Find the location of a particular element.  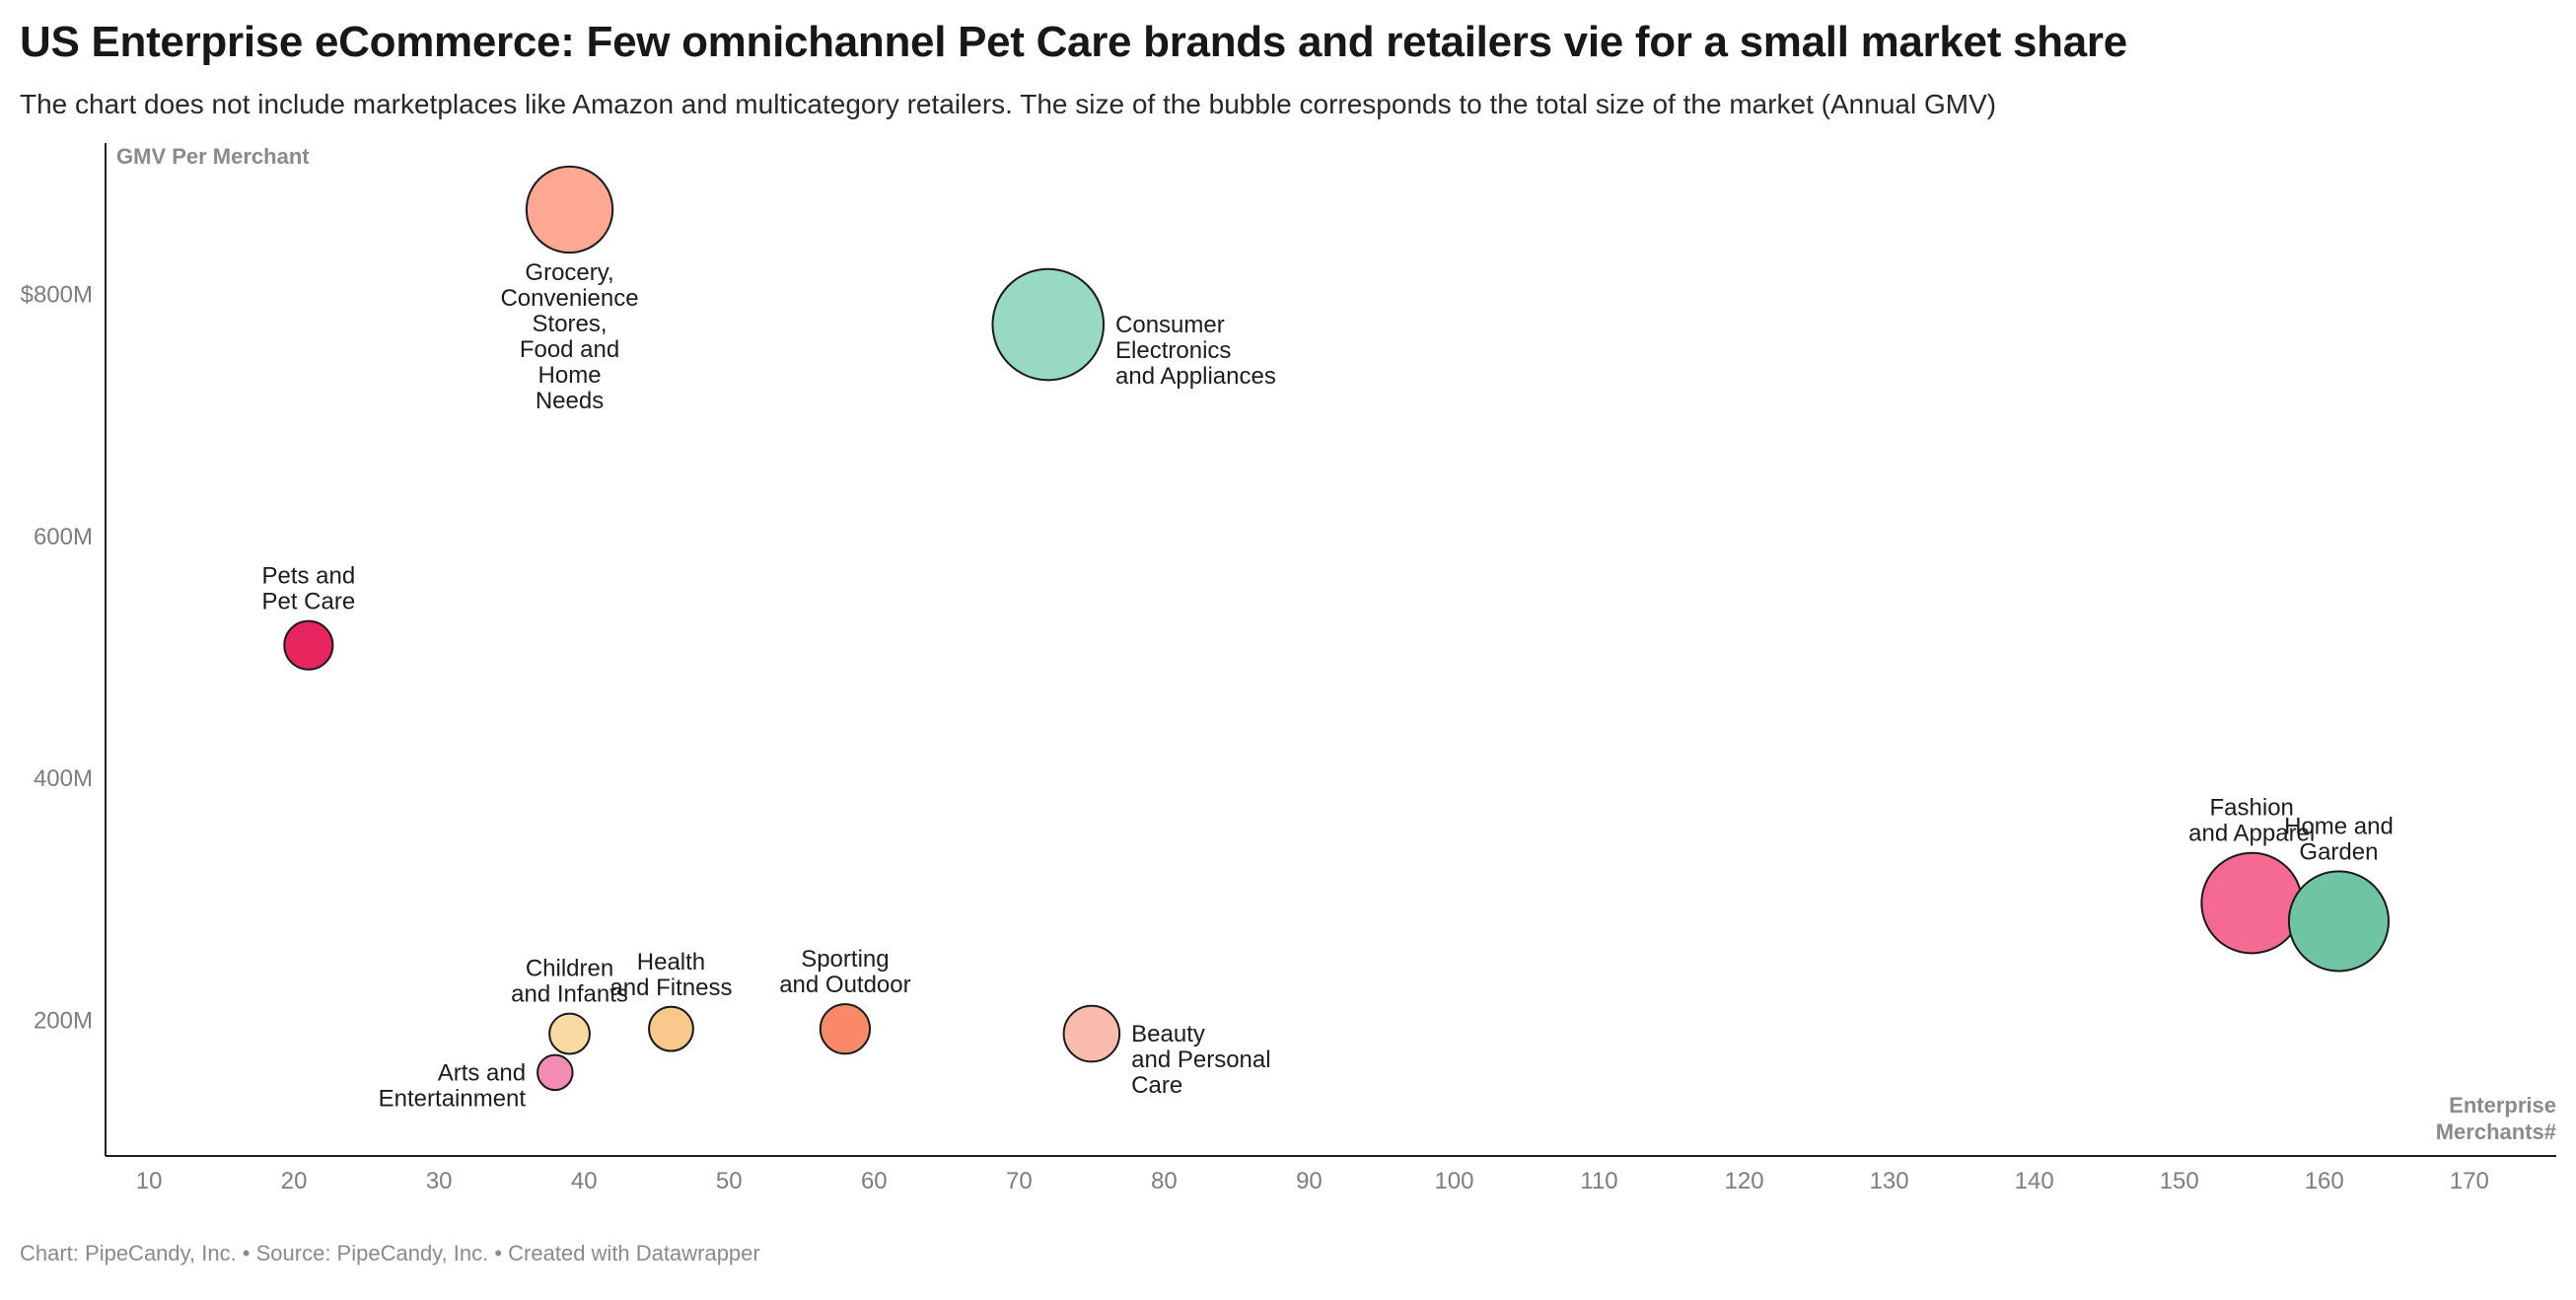

bubble-sporting-and-outdoor is located at coordinates (846, 1029).